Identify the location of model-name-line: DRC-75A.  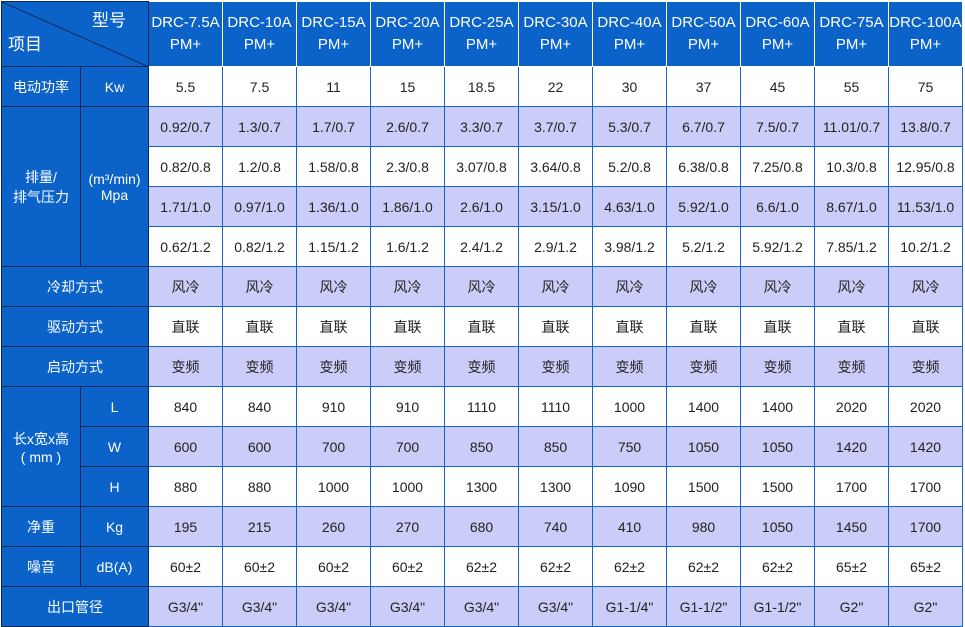
(851, 22).